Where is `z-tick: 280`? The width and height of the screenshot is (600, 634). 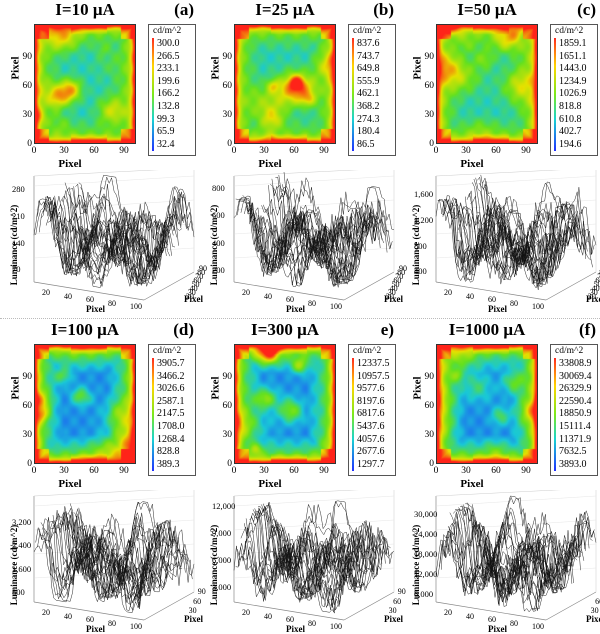 z-tick: 280 is located at coordinates (18, 189).